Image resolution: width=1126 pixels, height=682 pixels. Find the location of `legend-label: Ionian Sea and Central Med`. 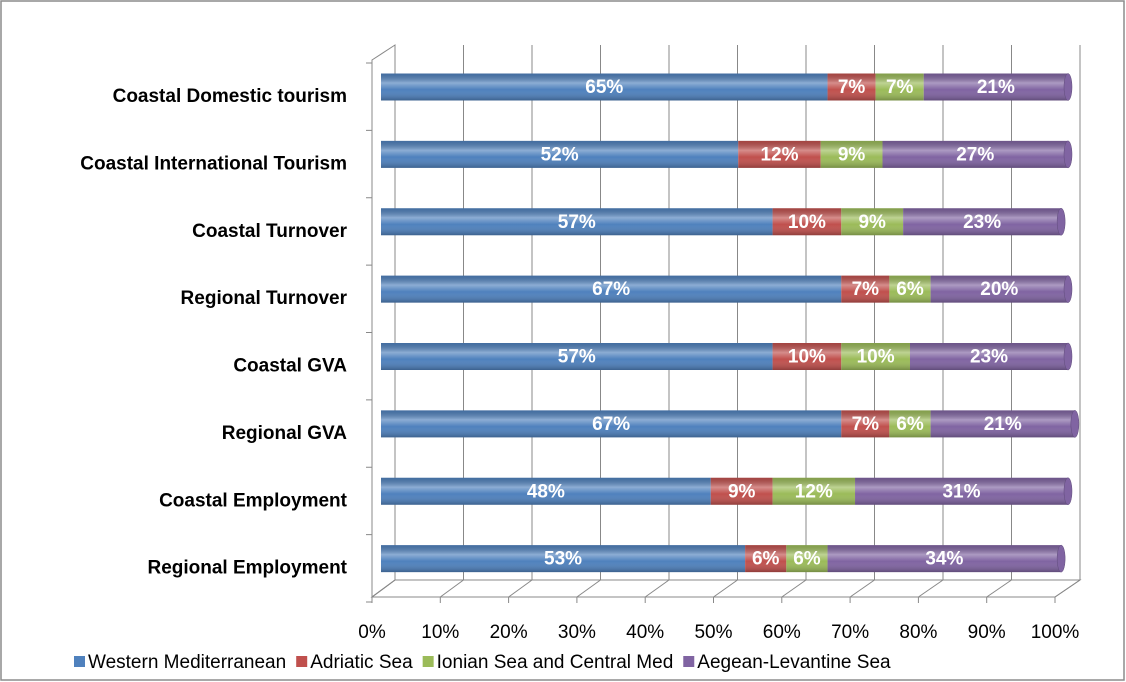

legend-label: Ionian Sea and Central Med is located at coordinates (555, 662).